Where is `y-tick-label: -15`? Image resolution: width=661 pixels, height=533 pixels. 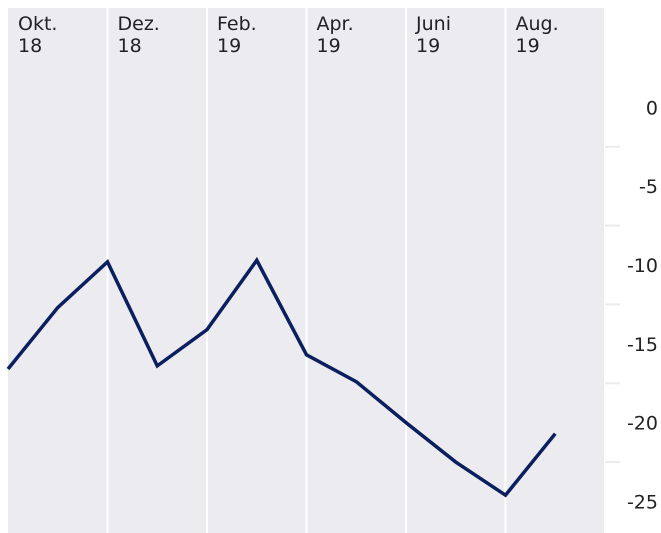
y-tick-label: -15 is located at coordinates (642, 345).